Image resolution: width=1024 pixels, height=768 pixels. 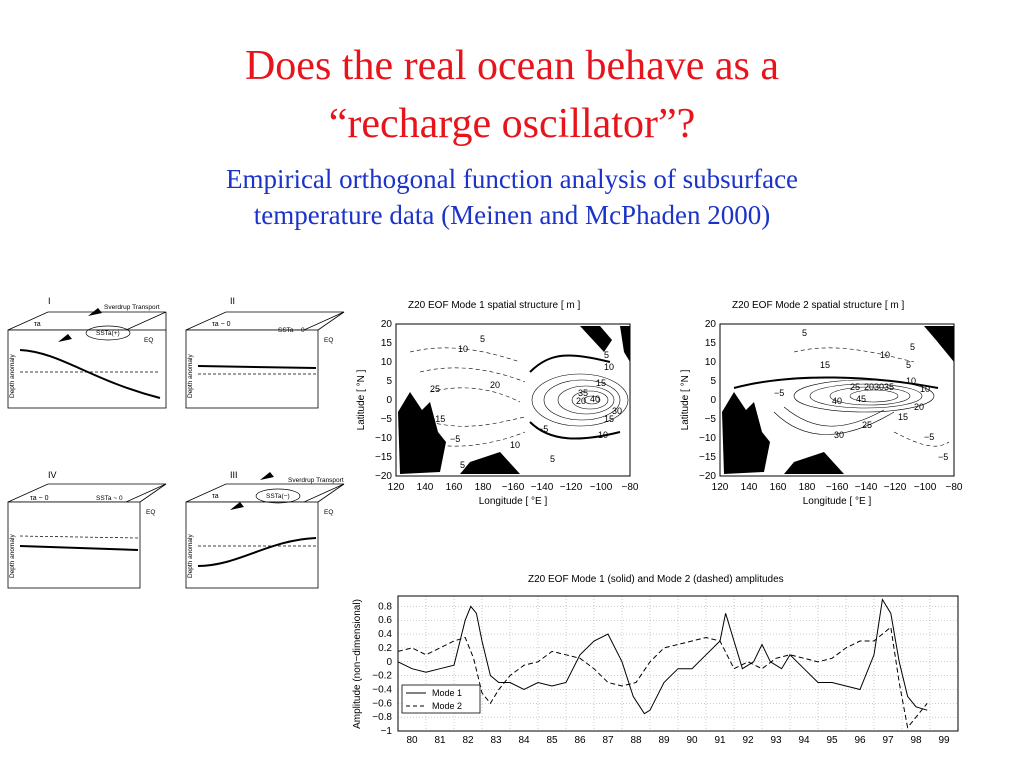 I want to click on y-tick-label: 0.8, so click(x=385, y=606).